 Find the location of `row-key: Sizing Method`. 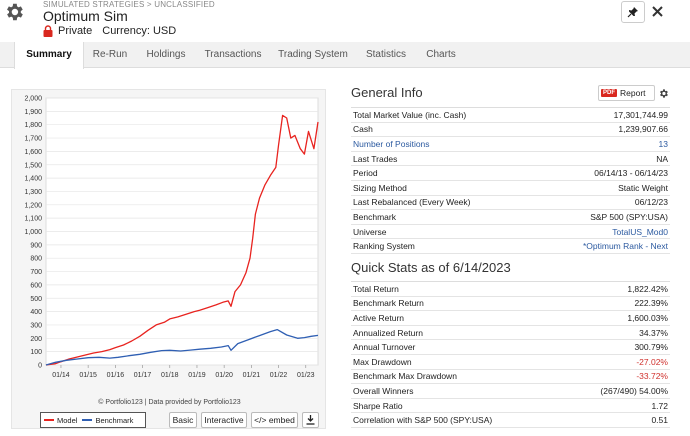

row-key: Sizing Method is located at coordinates (380, 187).